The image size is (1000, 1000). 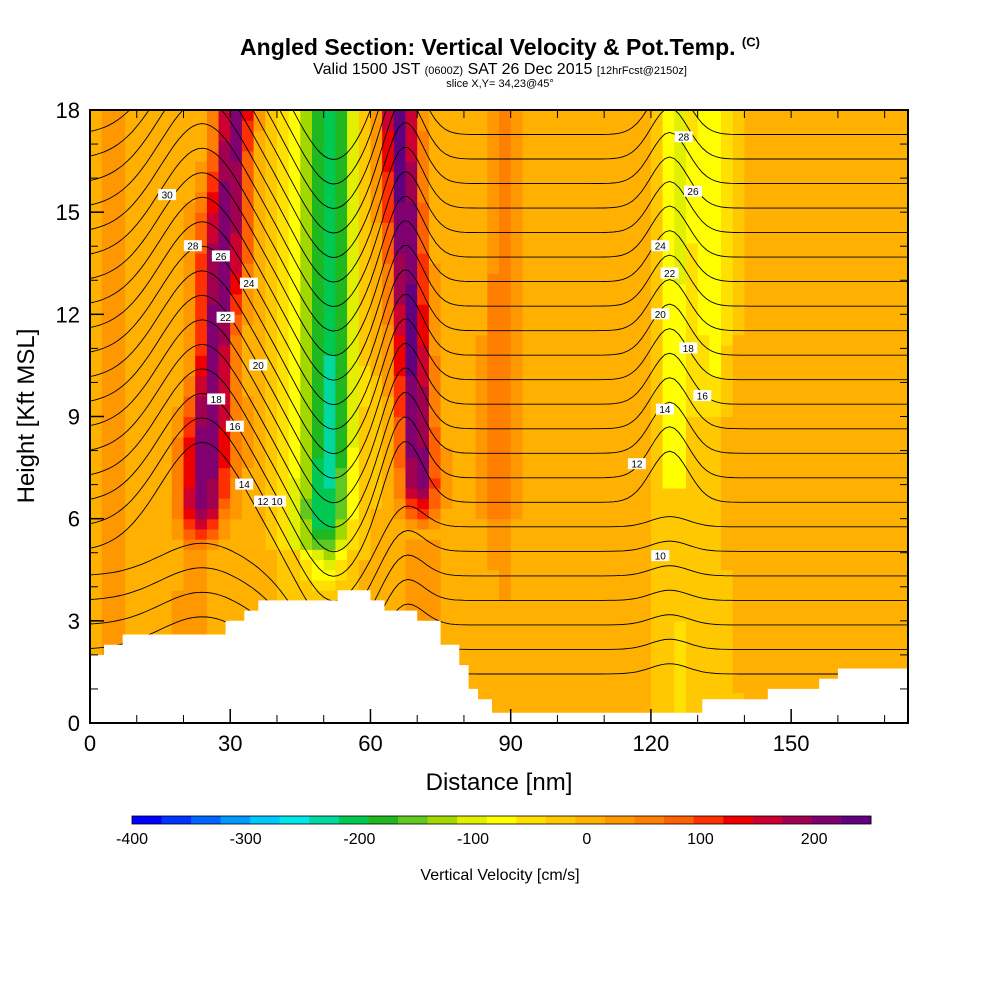 What do you see at coordinates (499, 621) in the screenshot?
I see `isentrope-line` at bounding box center [499, 621].